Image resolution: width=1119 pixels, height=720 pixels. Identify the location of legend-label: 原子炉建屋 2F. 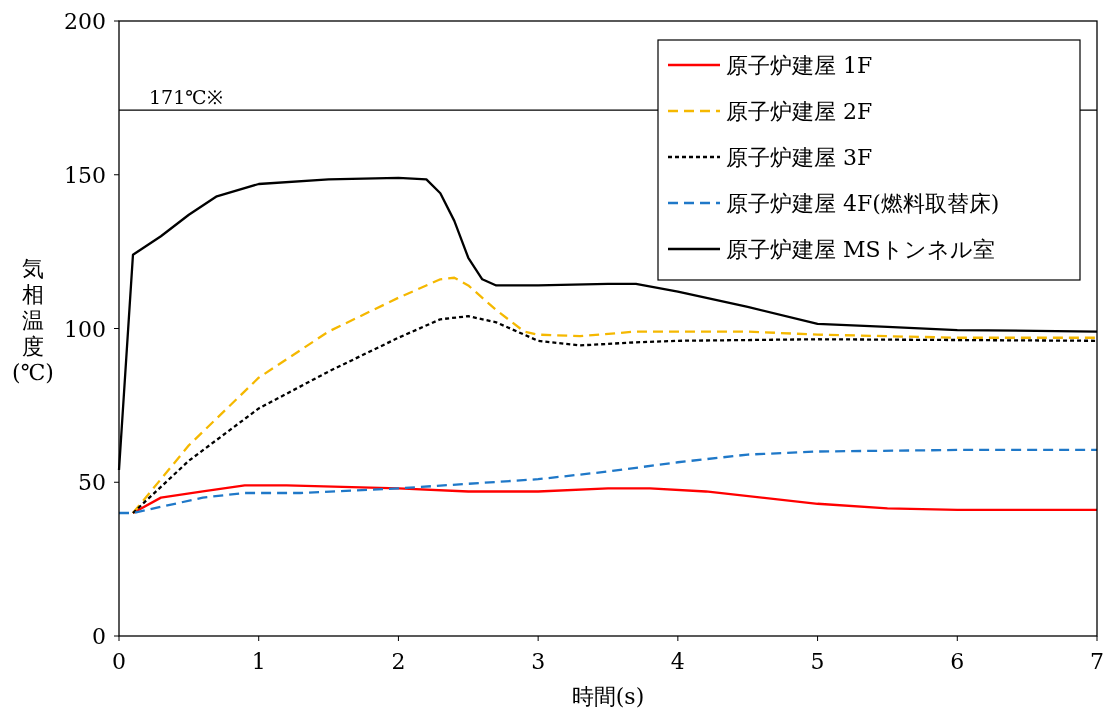
(799, 111).